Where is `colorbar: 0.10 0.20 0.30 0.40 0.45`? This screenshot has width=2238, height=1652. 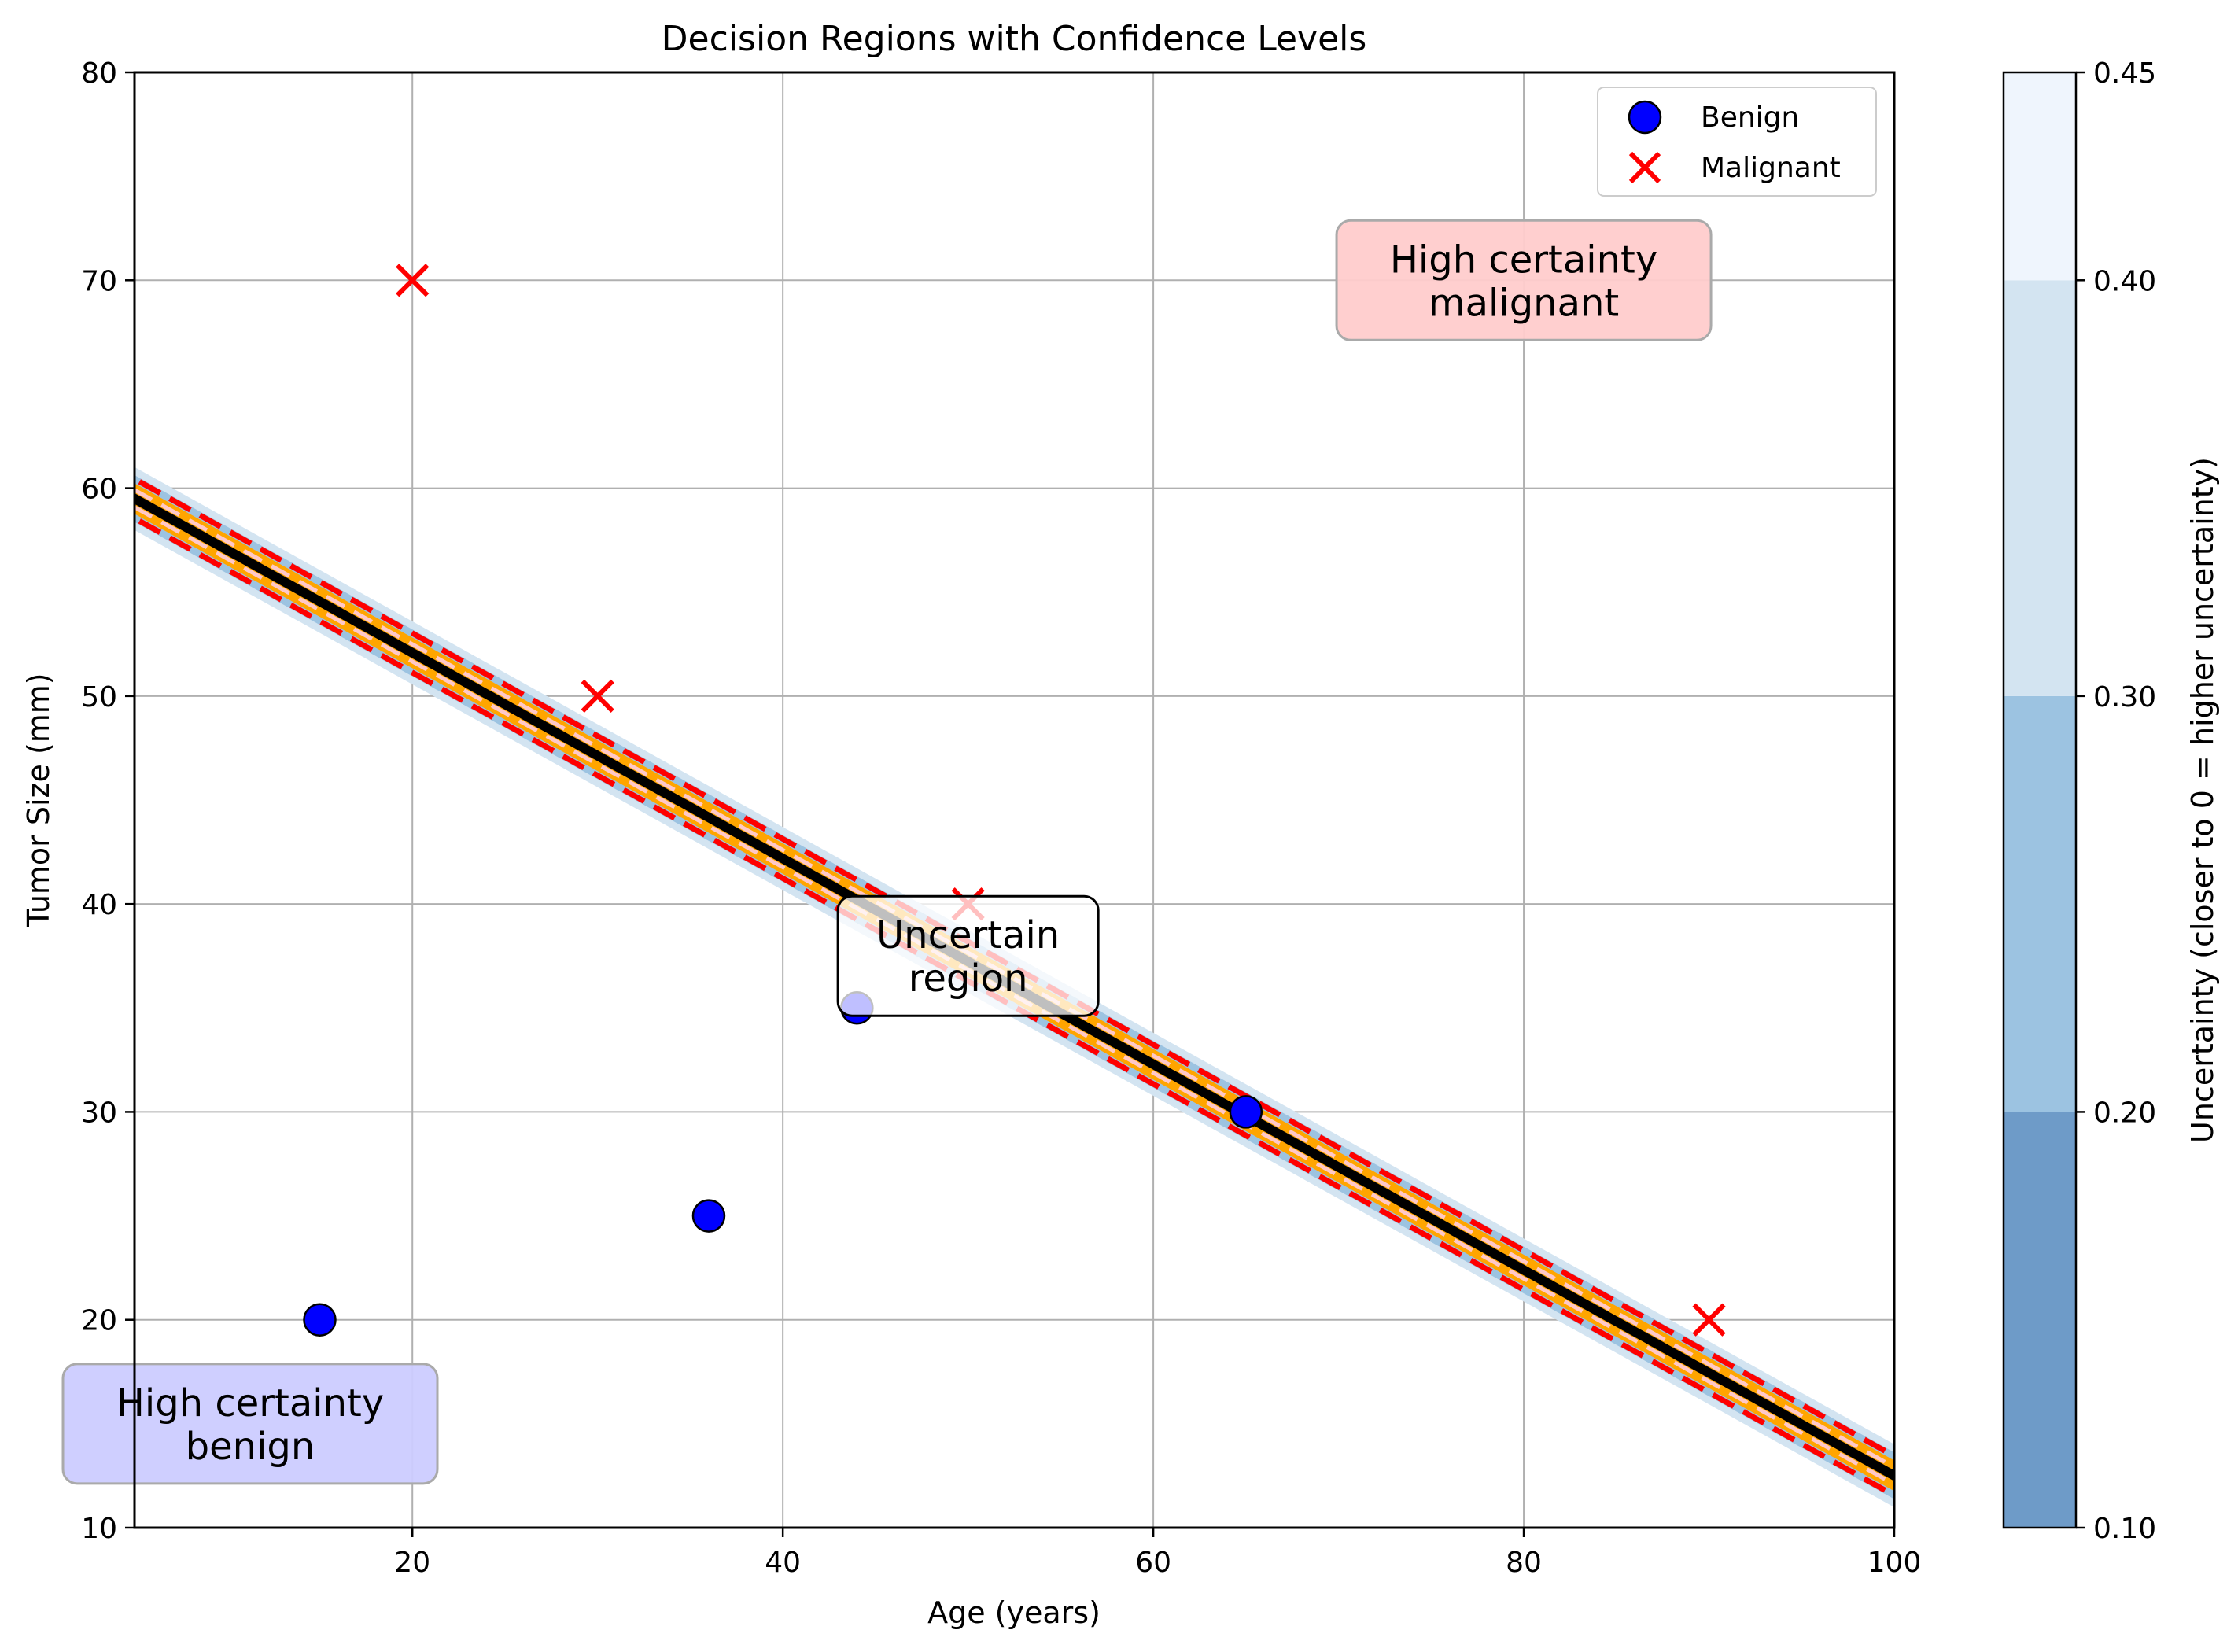
colorbar: 0.10 0.20 0.30 0.40 0.45 is located at coordinates (2079, 801).